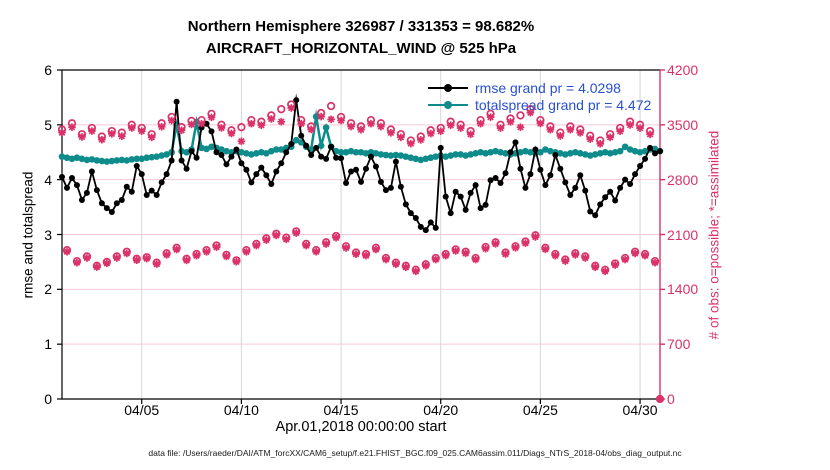 The height and width of the screenshot is (470, 830). What do you see at coordinates (142, 410) in the screenshot?
I see `x-tick-label: 04/05` at bounding box center [142, 410].